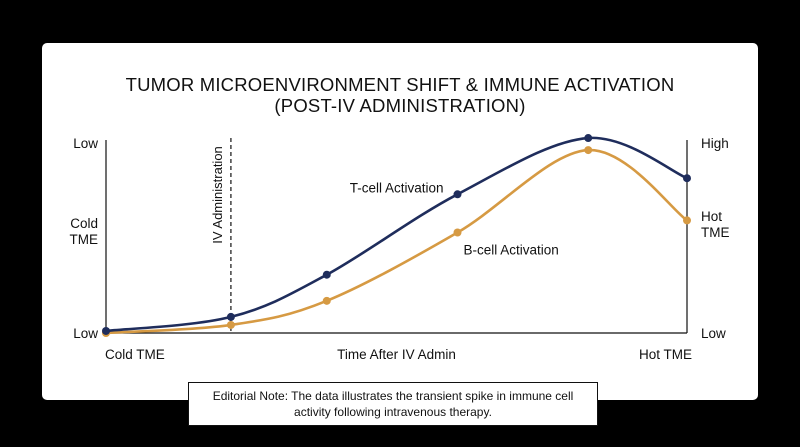 Image resolution: width=800 pixels, height=447 pixels. I want to click on x-tick-label: Hot TME, so click(665, 354).